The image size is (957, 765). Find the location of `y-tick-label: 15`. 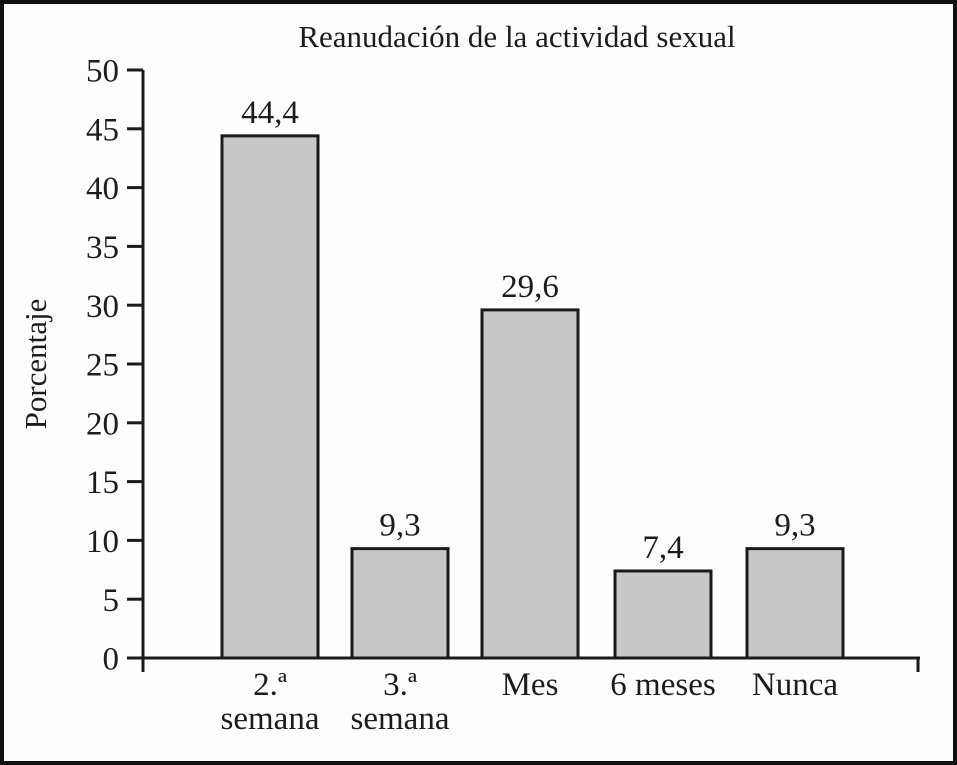

y-tick-label: 15 is located at coordinates (102, 483).